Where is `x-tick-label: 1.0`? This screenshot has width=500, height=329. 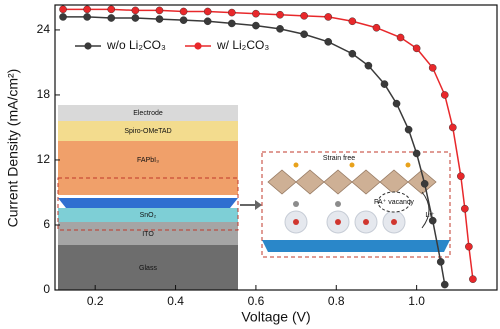
x-tick-label: 1.0 is located at coordinates (416, 301).